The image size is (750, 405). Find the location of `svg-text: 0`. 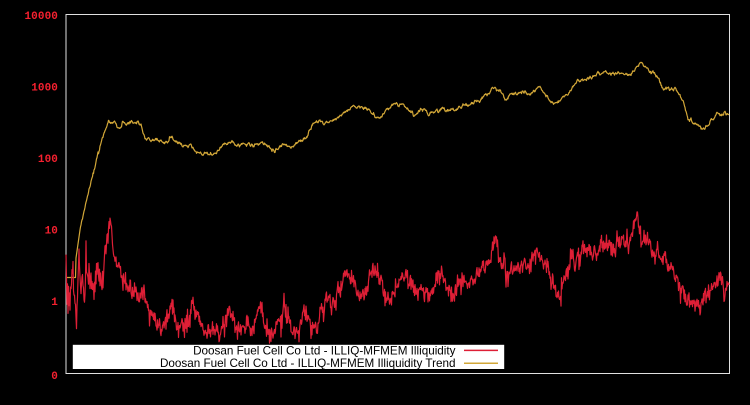

svg-text: 0 is located at coordinates (54, 377).